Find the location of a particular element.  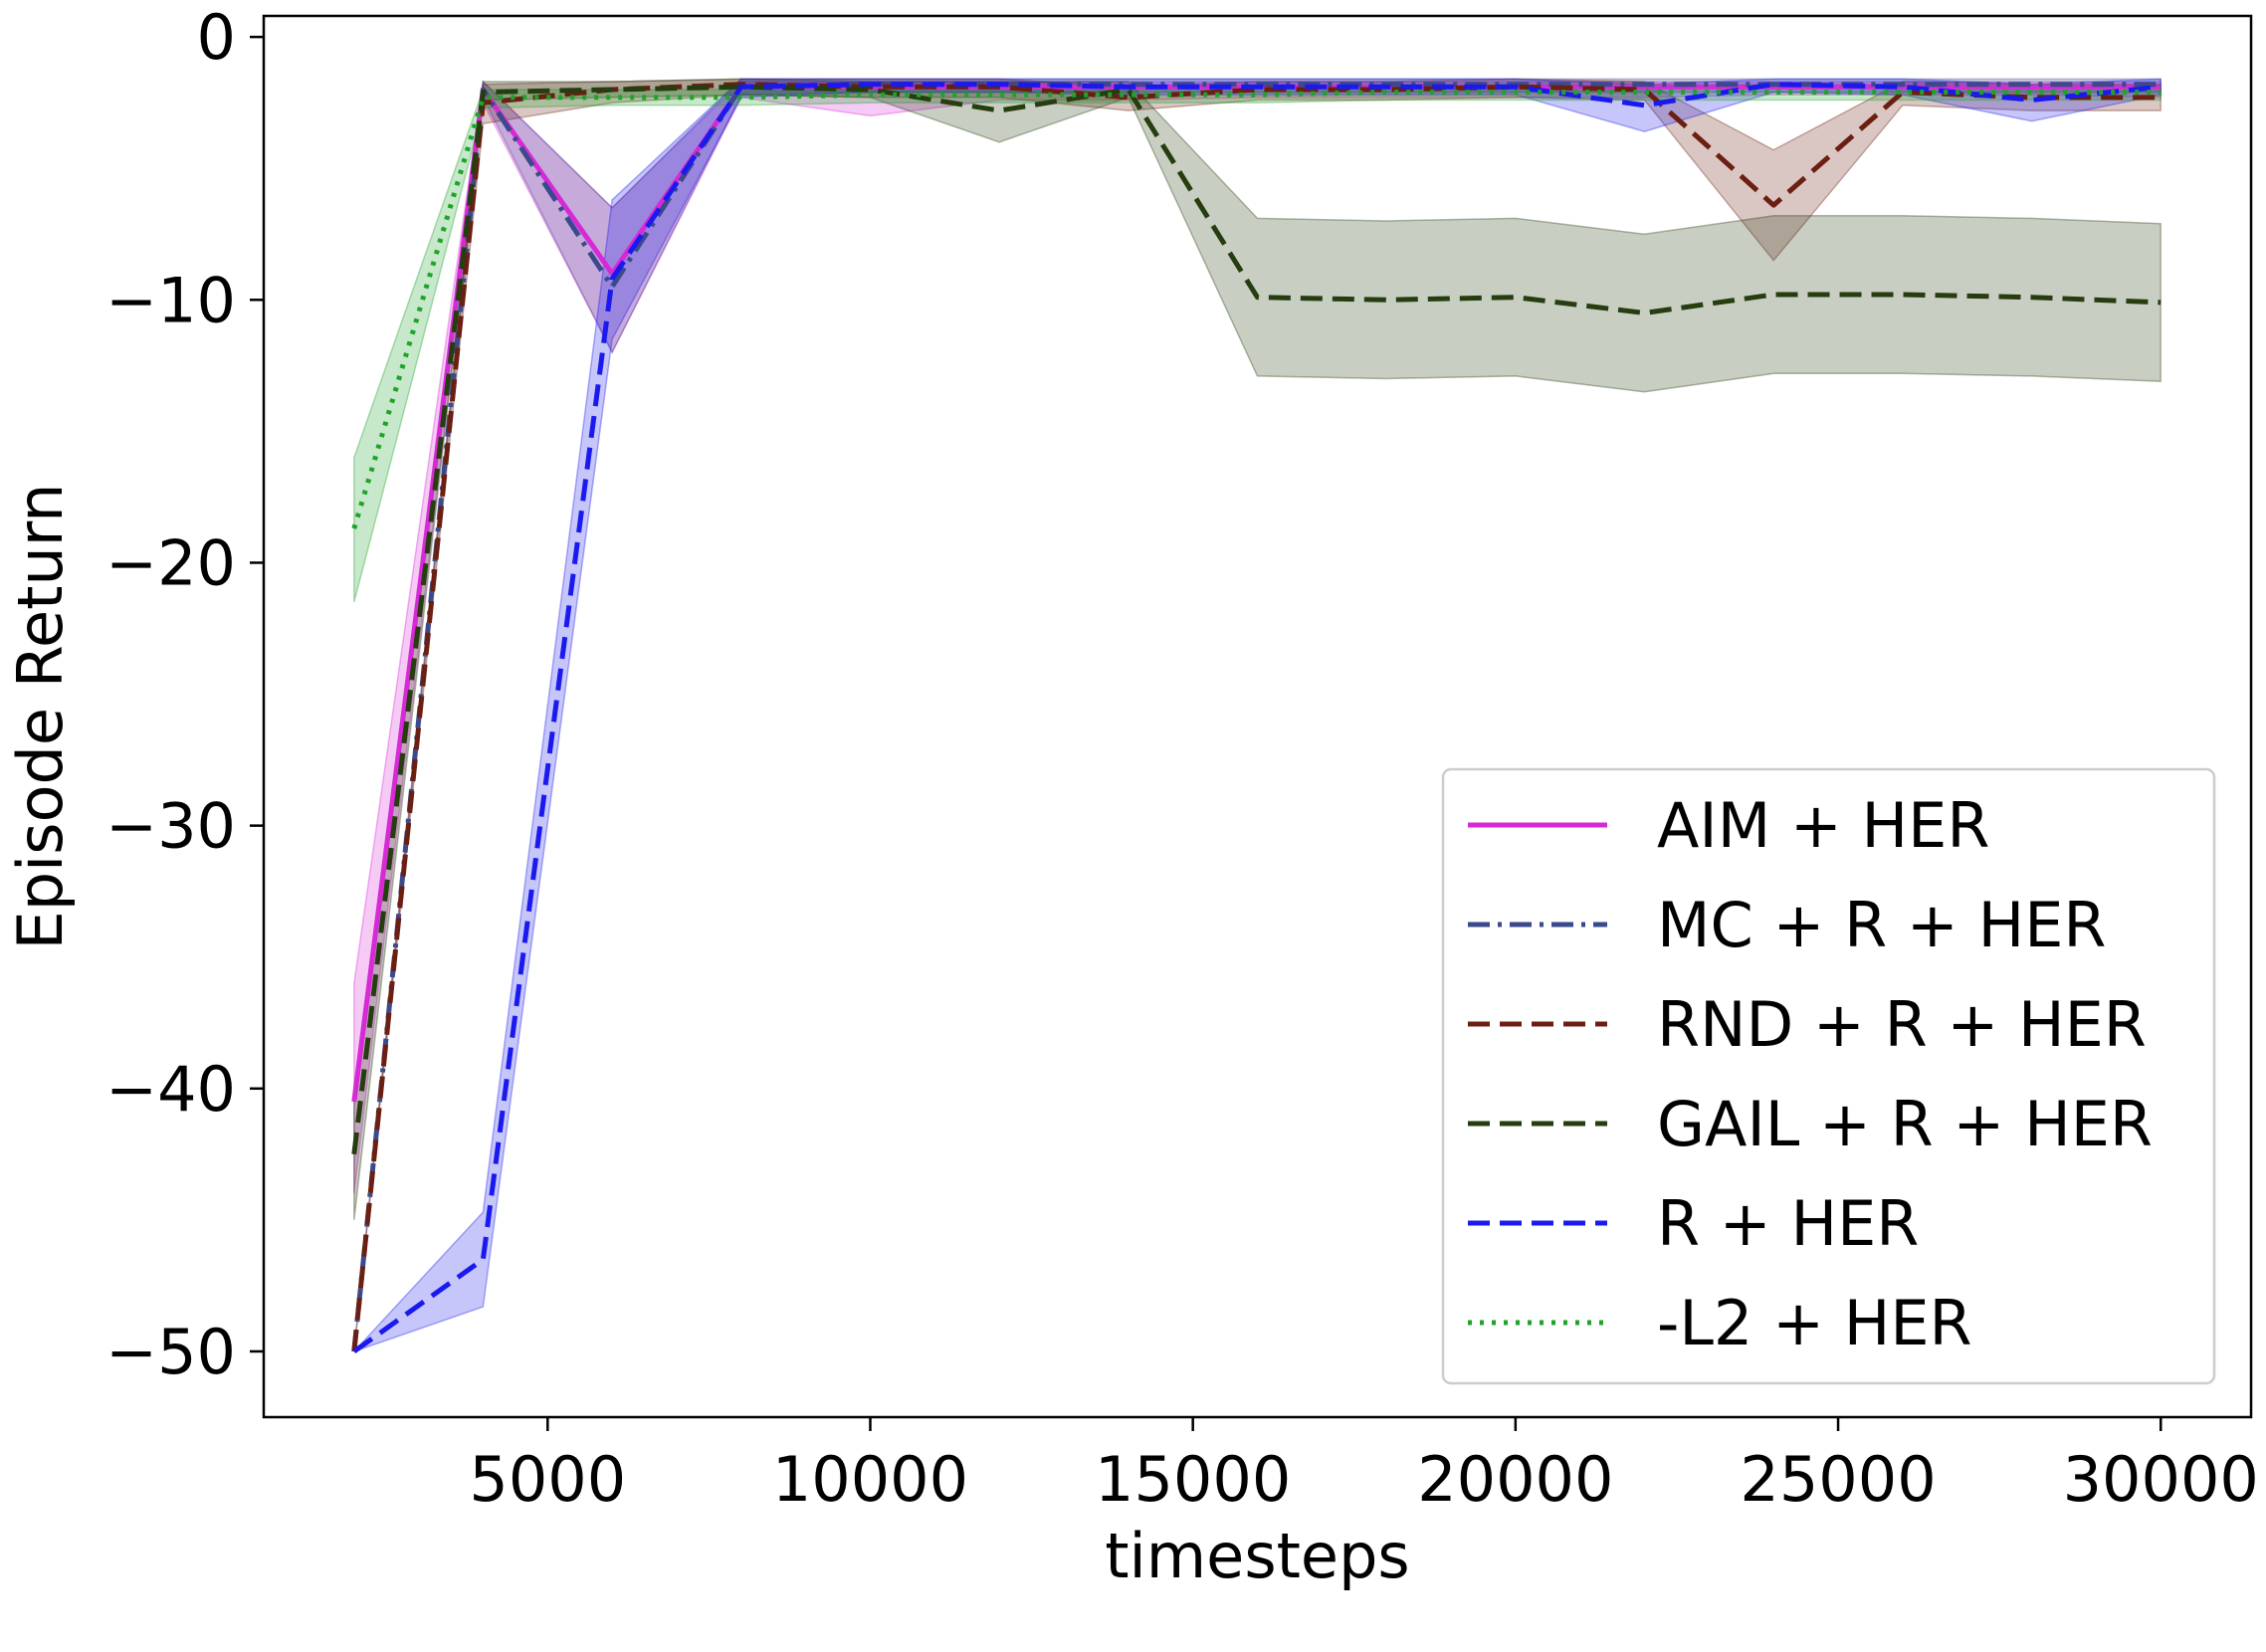

y-axis-label: Episode Return is located at coordinates (40, 717).